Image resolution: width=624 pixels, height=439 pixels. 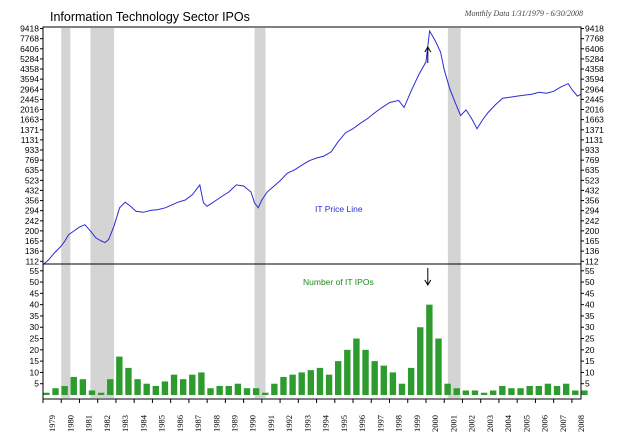 I want to click on price-tick-label: 769, so click(x=592, y=160).